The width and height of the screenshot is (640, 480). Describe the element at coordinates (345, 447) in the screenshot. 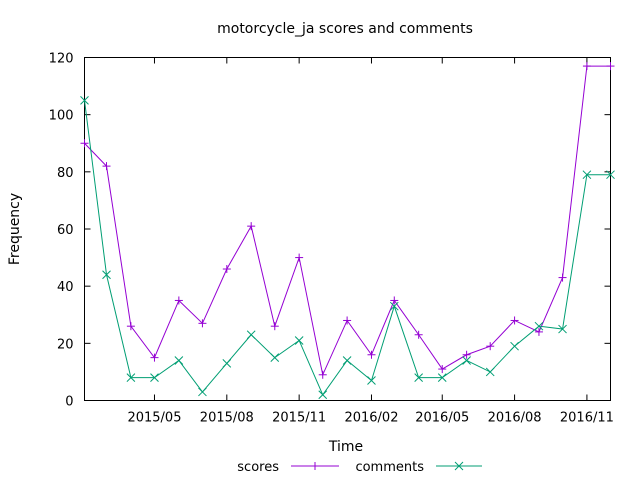

I see `x-axis-title: Time` at that location.